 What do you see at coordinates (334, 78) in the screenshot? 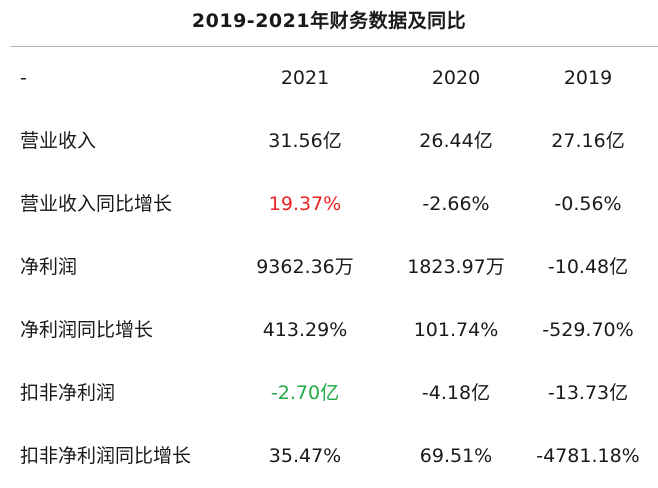
I see `table-header-row: - 2021 2020 2019` at bounding box center [334, 78].